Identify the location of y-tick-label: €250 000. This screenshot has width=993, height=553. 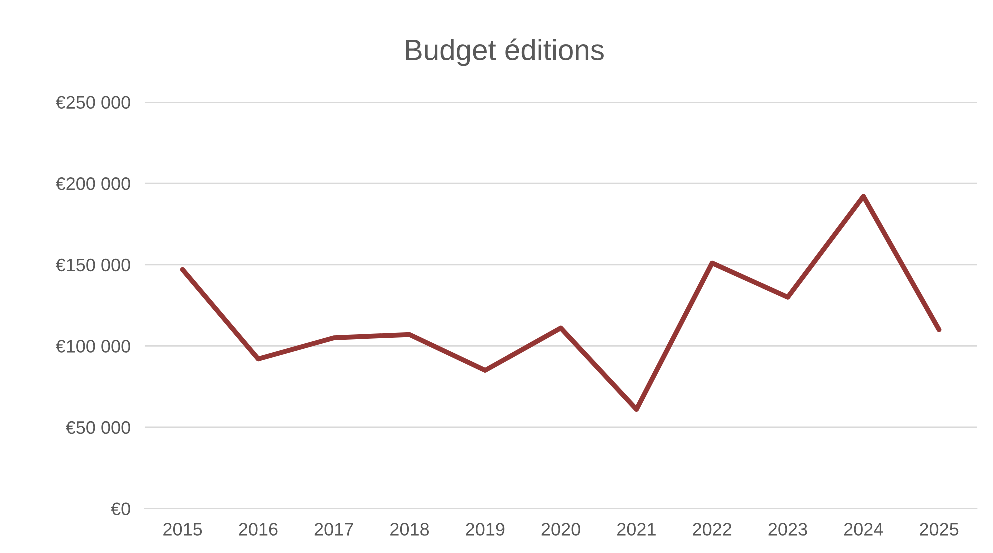
(93, 103).